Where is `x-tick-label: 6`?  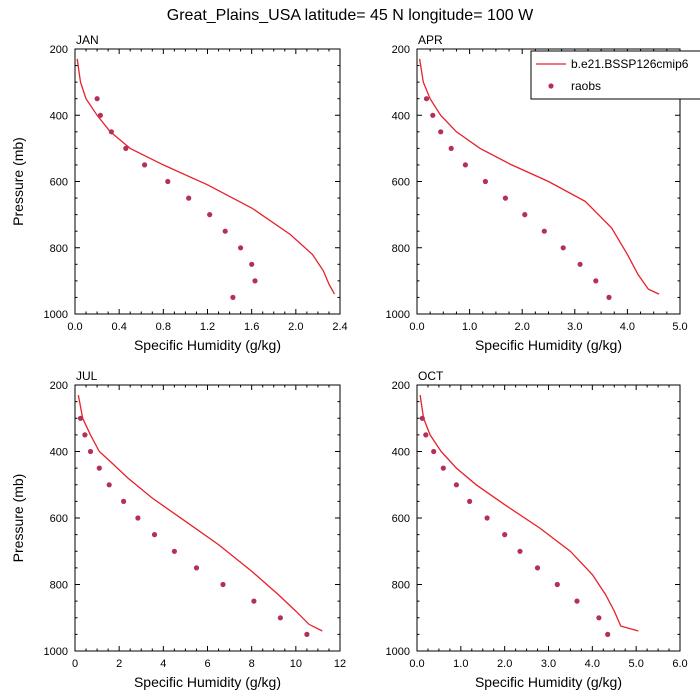
x-tick-label: 6 is located at coordinates (207, 664).